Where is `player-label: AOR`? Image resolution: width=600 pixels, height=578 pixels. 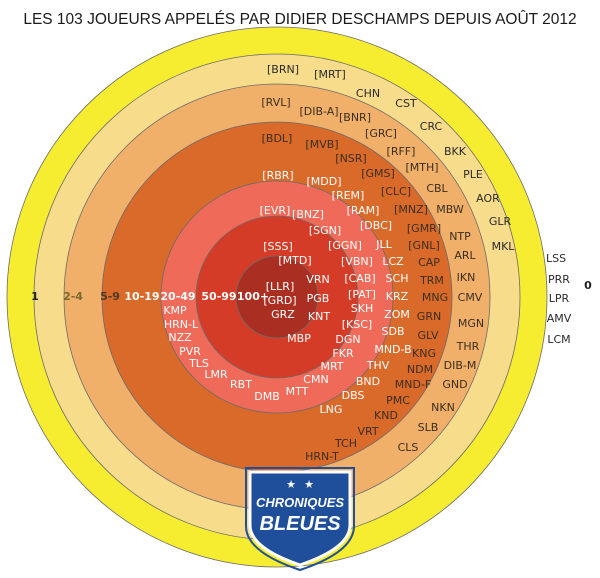 player-label: AOR is located at coordinates (488, 198).